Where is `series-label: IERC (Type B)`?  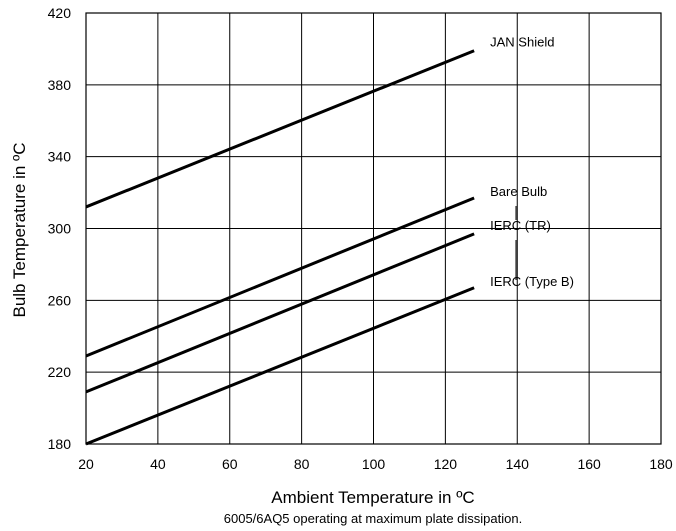
series-label: IERC (Type B) is located at coordinates (532, 281).